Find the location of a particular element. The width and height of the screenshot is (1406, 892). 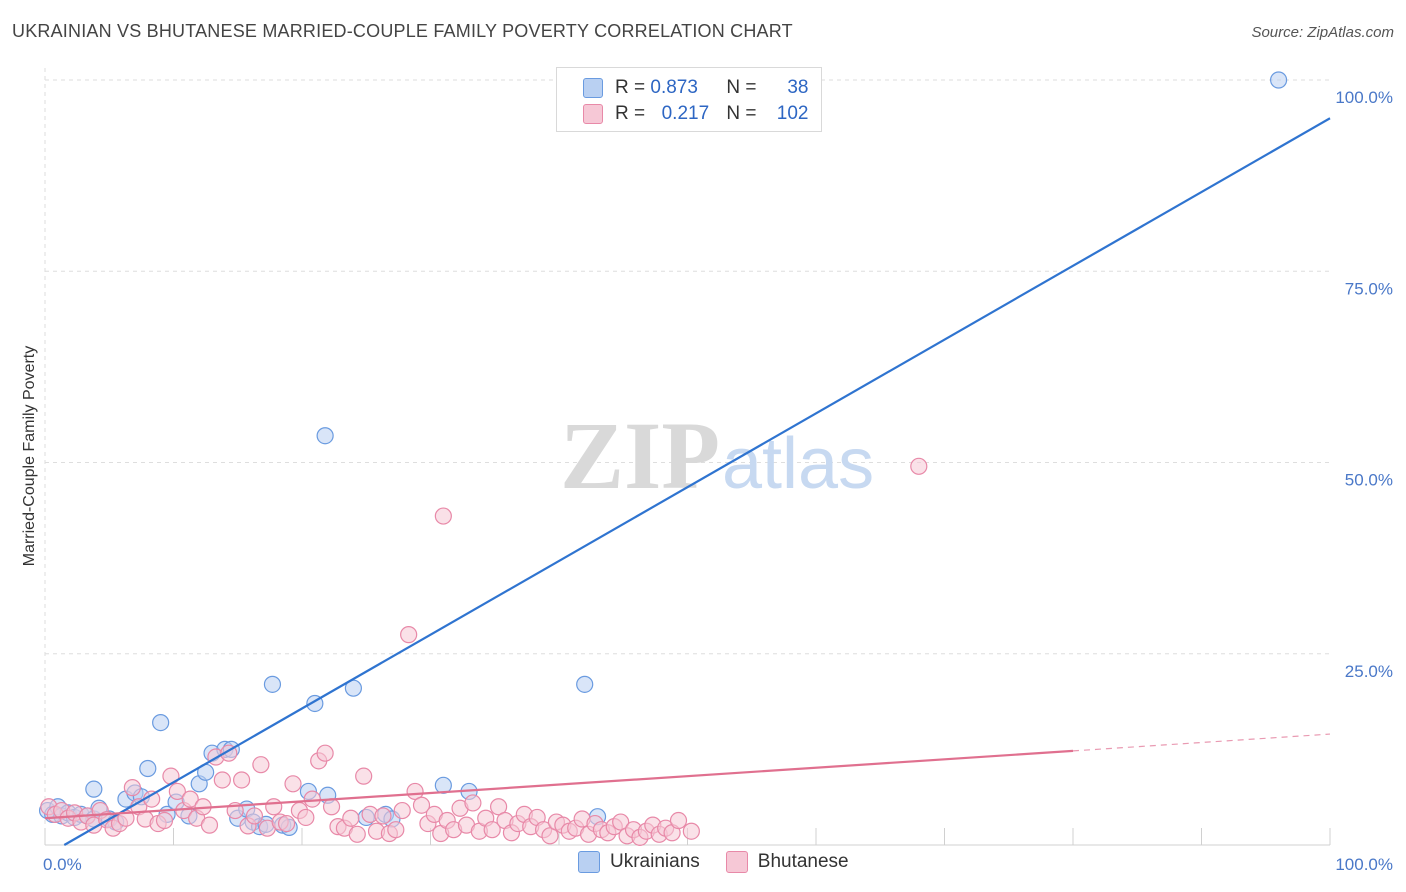

legend-item-bhutanese: Bhutanese is located at coordinates (787, 862).